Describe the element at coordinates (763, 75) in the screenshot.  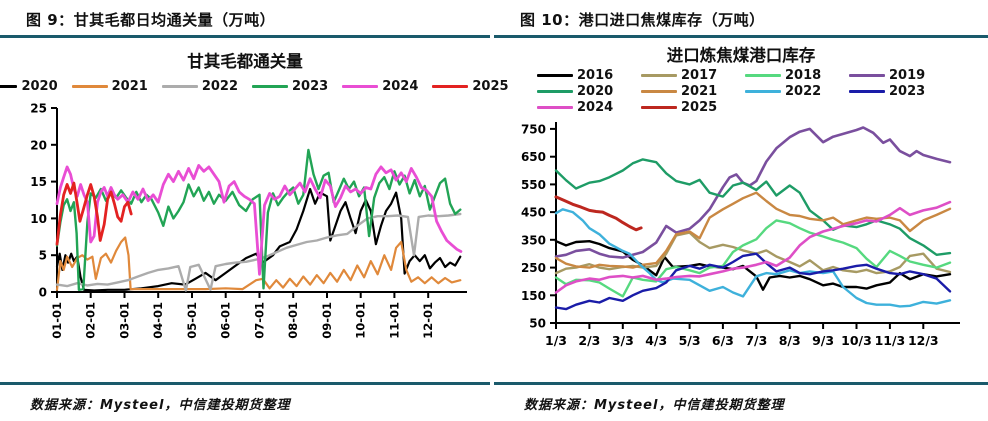
I see `legend-swatch-2018` at that location.